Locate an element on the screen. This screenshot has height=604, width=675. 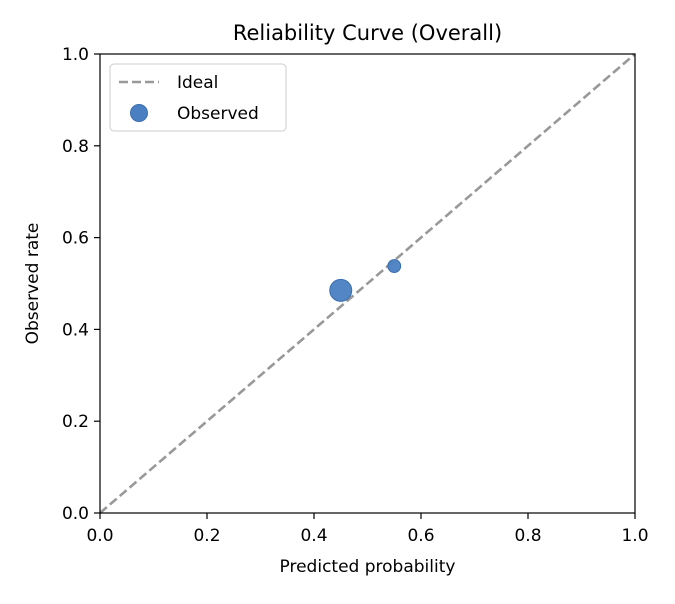
y-tick-label: 0.8 is located at coordinates (75, 147).